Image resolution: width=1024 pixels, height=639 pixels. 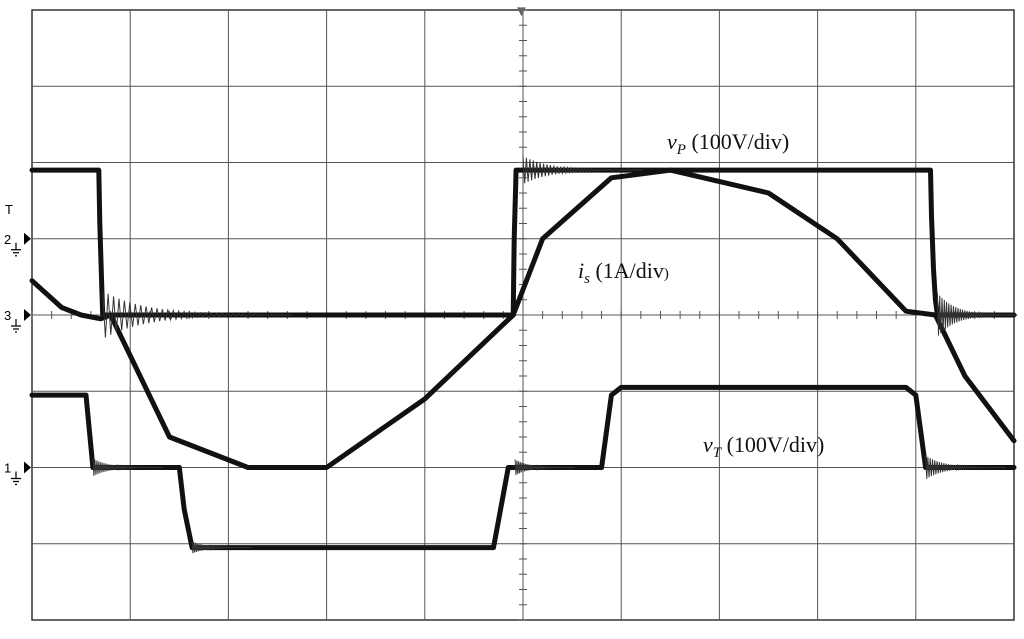 What do you see at coordinates (27, 315) in the screenshot?
I see `channel-3-marker-arrow` at bounding box center [27, 315].